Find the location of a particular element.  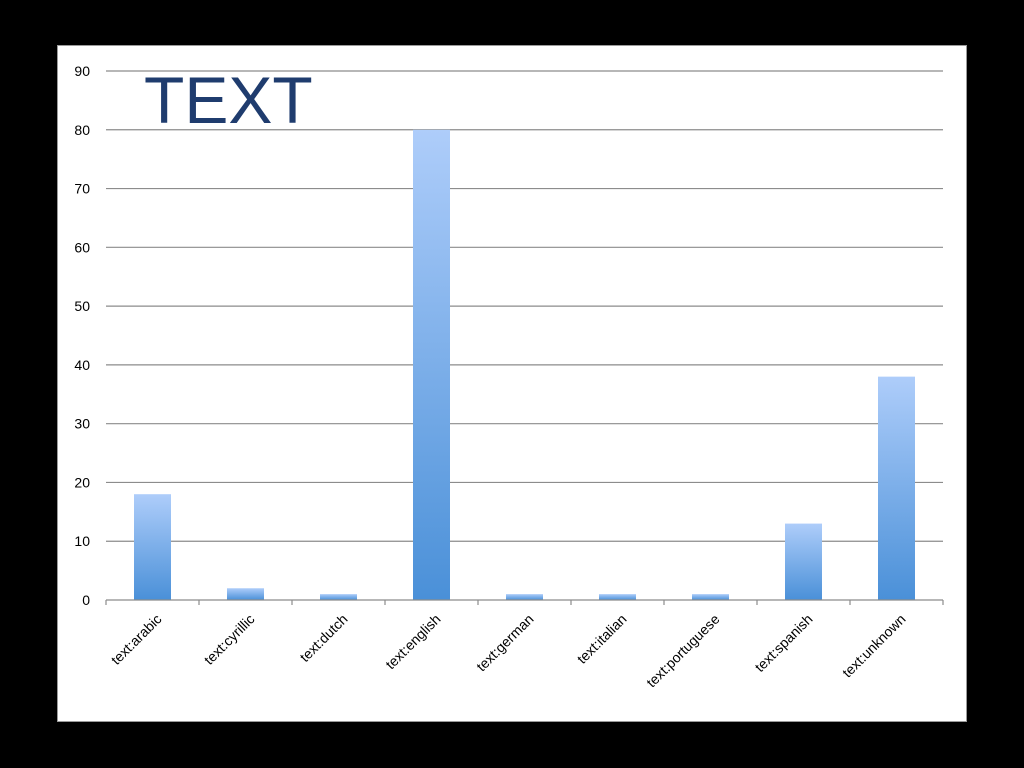

y-tick-label: 60 is located at coordinates (82, 247).